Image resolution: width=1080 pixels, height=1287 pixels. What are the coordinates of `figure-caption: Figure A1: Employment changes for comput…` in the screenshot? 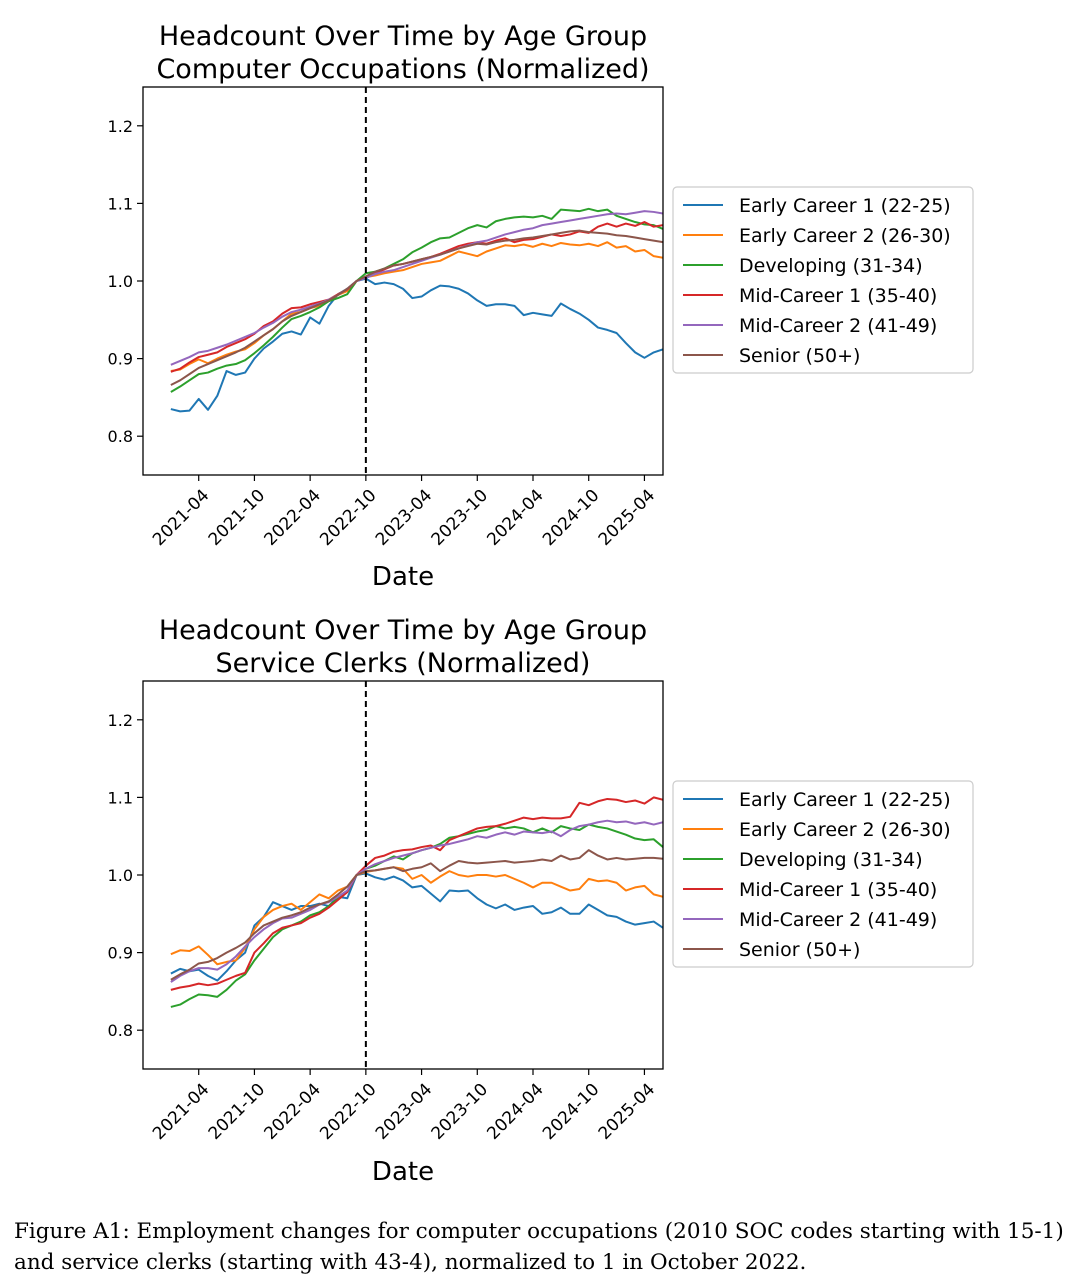 It's located at (539, 1247).